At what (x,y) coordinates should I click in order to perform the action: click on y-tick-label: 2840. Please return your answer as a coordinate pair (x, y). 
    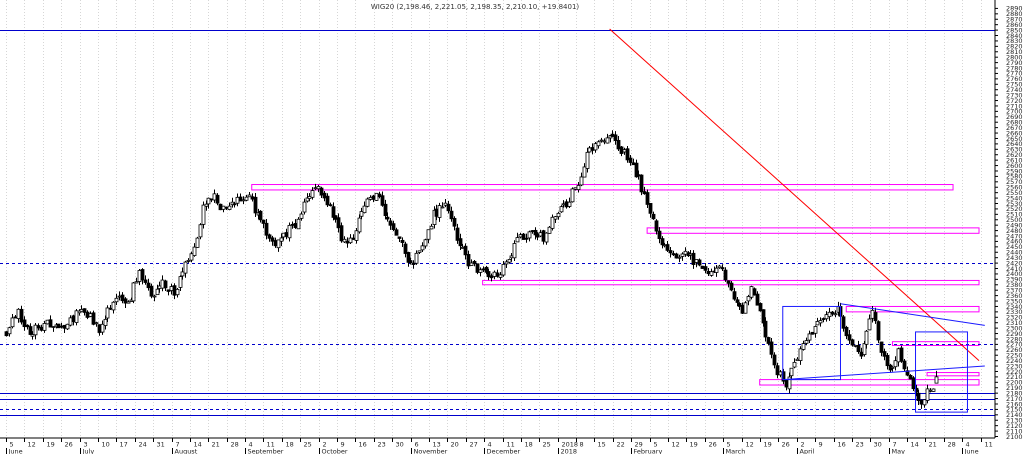
    Looking at the image, I should click on (1014, 36).